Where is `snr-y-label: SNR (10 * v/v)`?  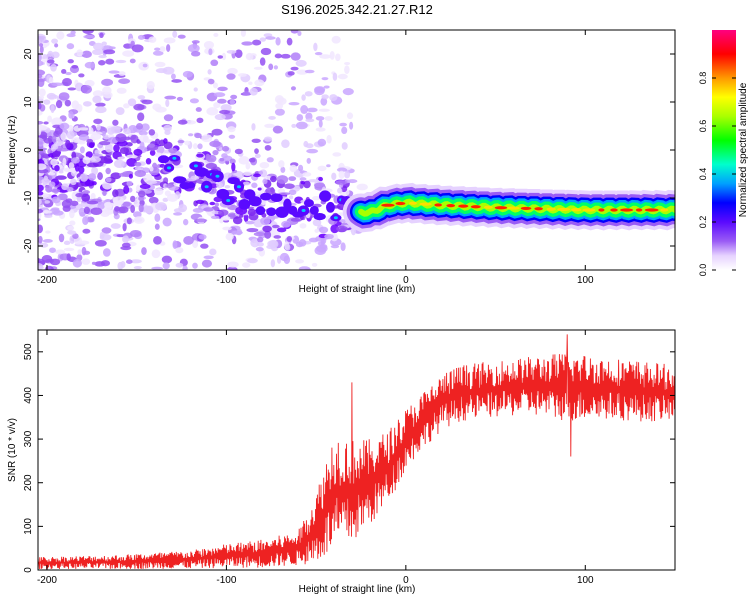
snr-y-label: SNR (10 * v/v) is located at coordinates (12, 450).